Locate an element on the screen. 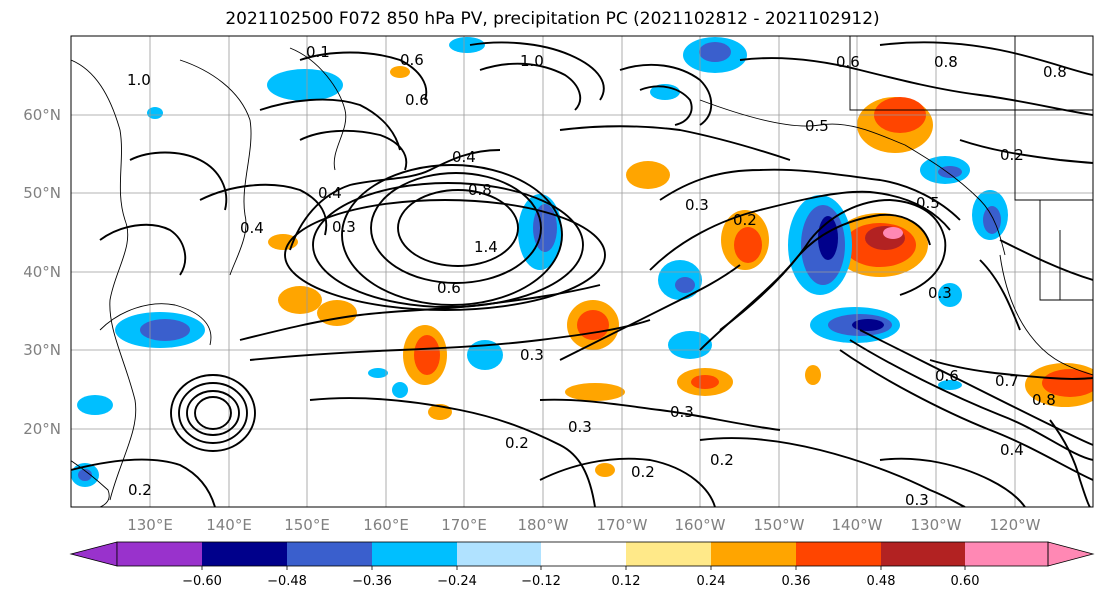 This screenshot has height=601, width=1105. lon-label: 140°W is located at coordinates (857, 525).